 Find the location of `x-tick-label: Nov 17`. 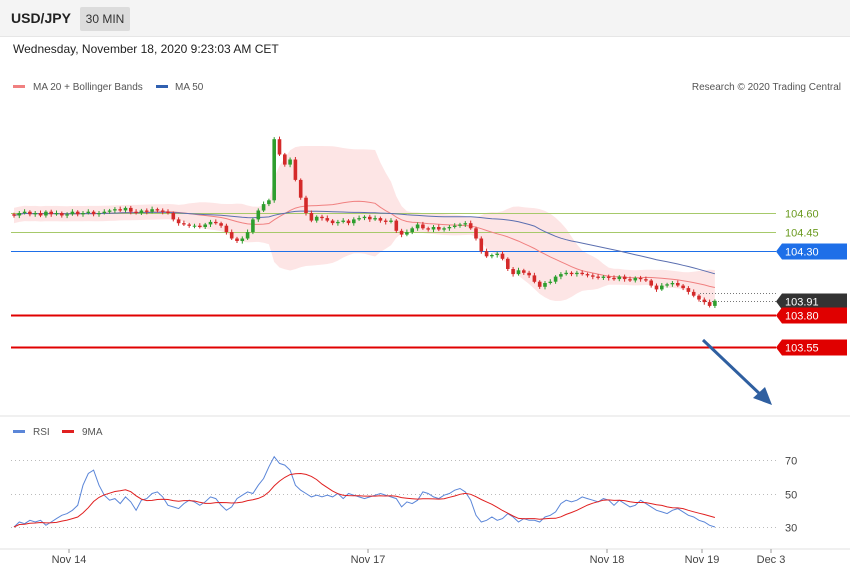

x-tick-label: Nov 17 is located at coordinates (368, 560).